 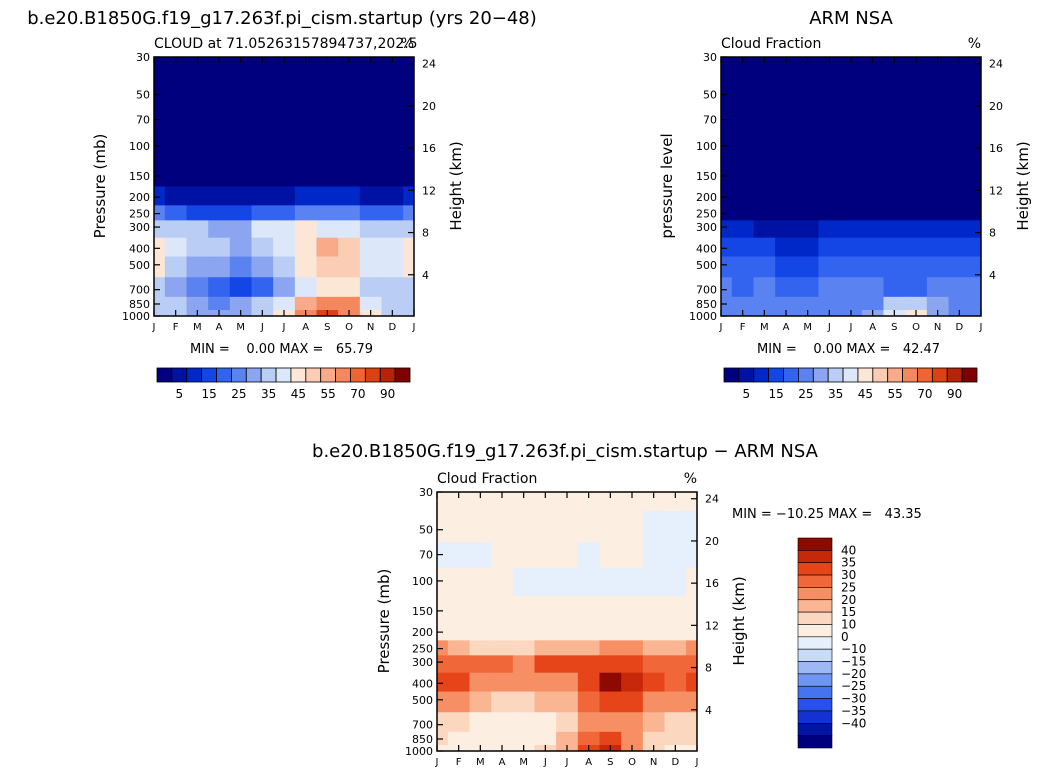 I want to click on y-tick-right-label: 8, so click(x=992, y=233).